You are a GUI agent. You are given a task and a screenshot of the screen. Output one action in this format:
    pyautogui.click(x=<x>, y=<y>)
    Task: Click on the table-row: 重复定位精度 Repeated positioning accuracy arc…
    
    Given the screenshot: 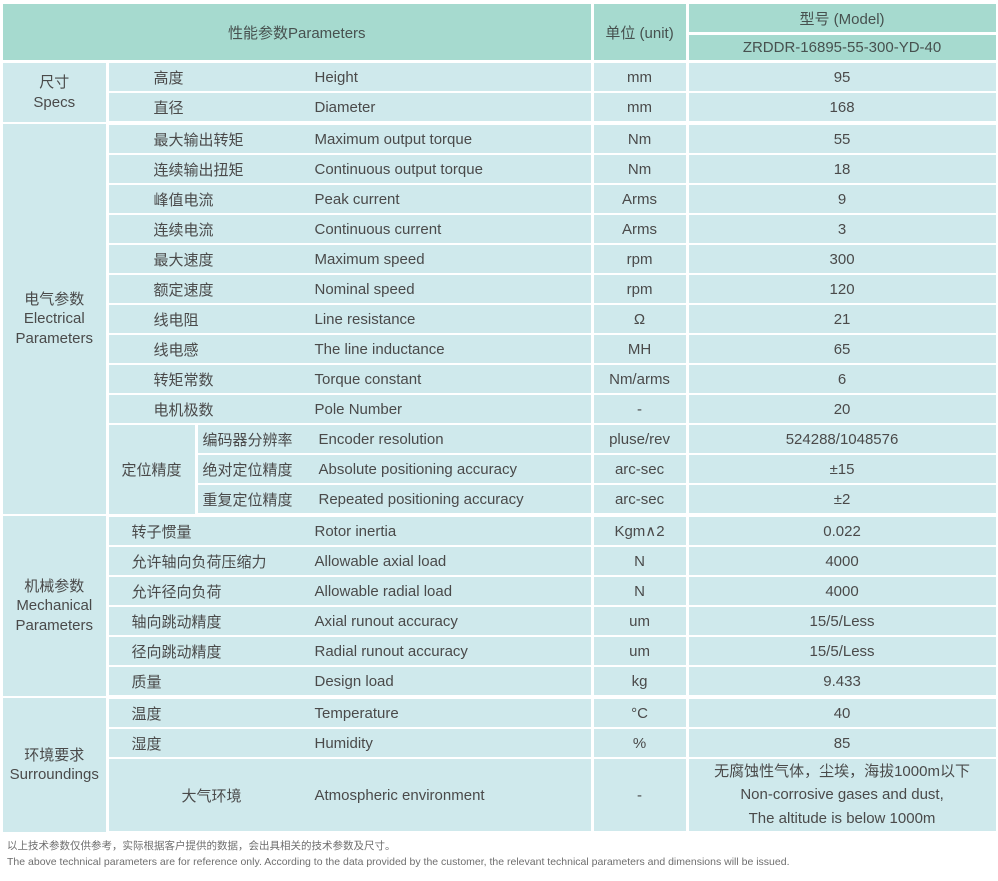 What is the action you would take?
    pyautogui.click(x=500, y=500)
    